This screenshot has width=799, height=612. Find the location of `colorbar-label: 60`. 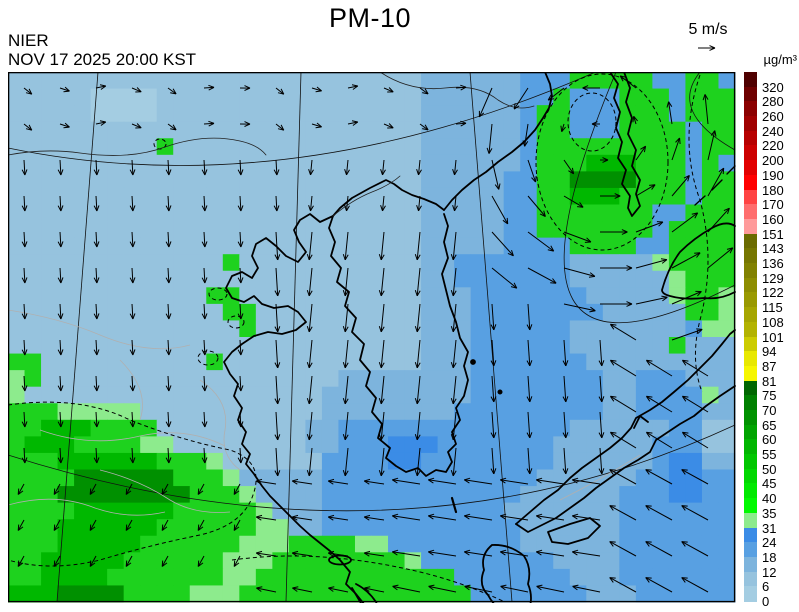

colorbar-label: 60 is located at coordinates (769, 440).